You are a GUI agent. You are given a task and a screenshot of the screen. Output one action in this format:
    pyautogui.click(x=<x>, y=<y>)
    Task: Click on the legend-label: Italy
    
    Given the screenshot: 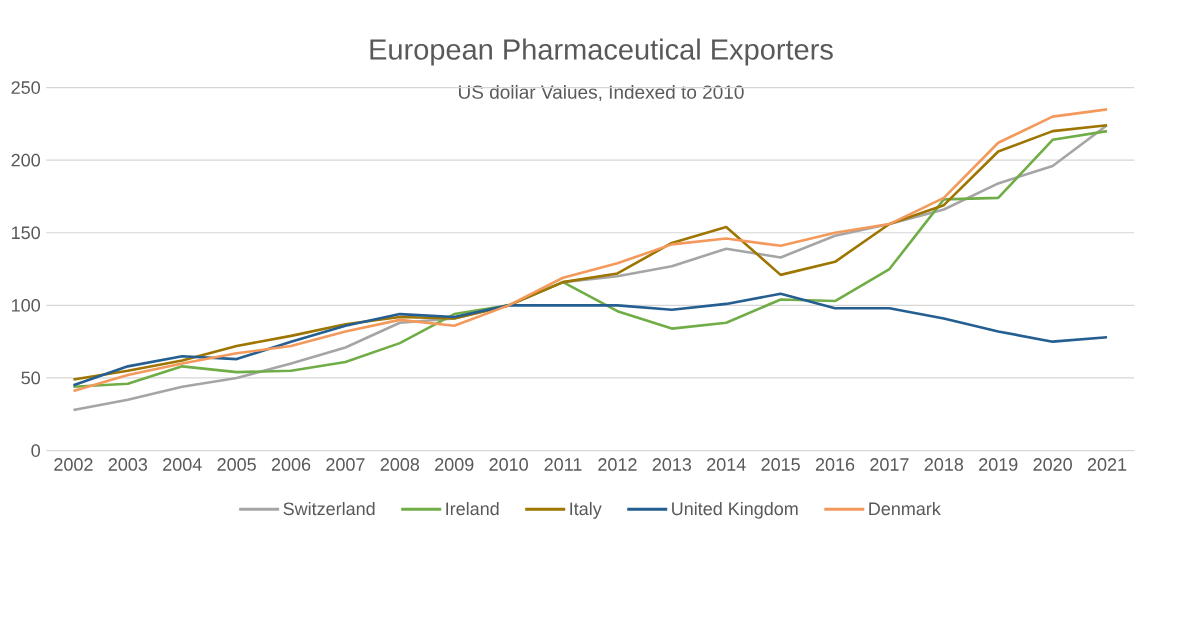 What is the action you would take?
    pyautogui.click(x=586, y=510)
    